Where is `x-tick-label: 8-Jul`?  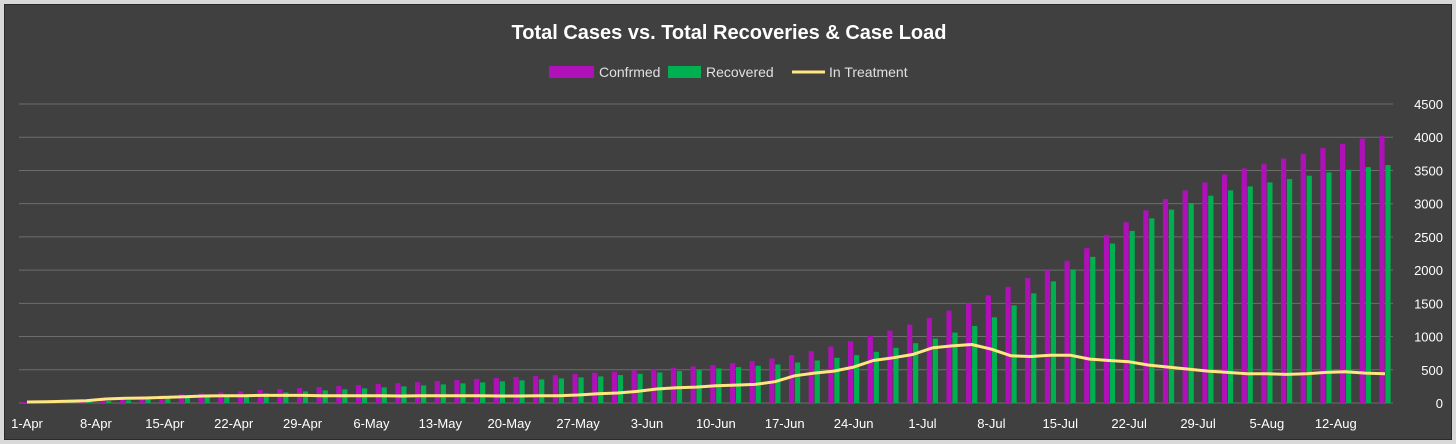
x-tick-label: 8-Jul is located at coordinates (991, 423).